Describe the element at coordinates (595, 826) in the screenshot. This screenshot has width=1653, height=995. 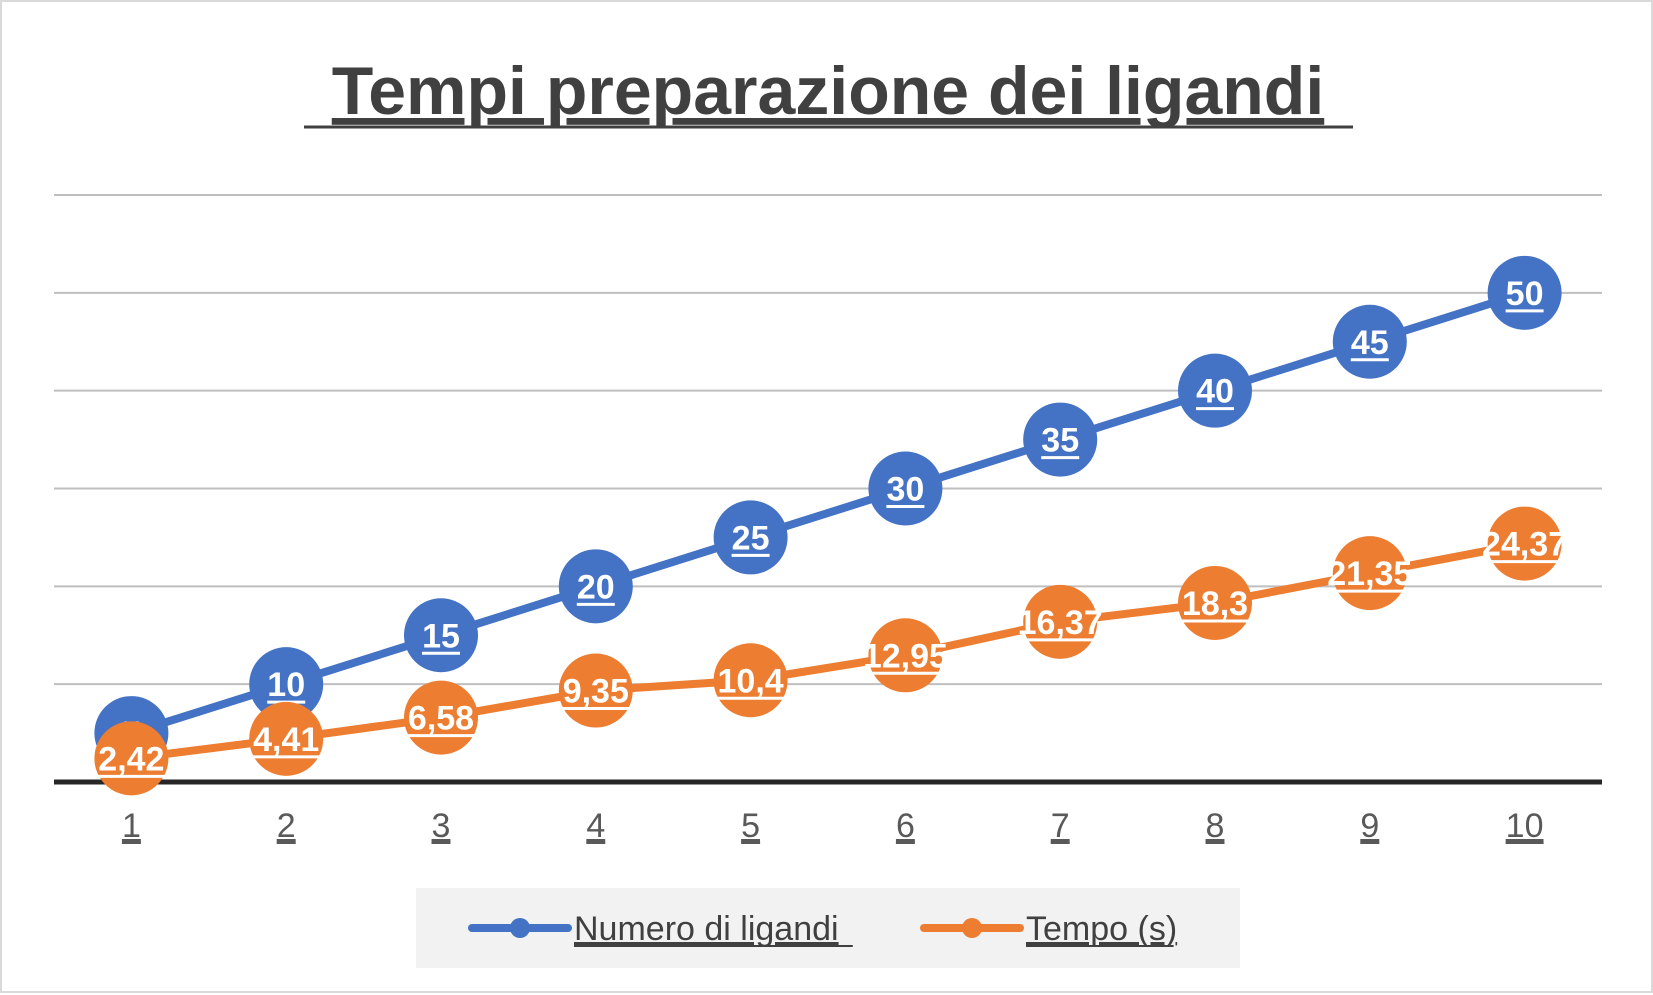
I see `x-tick-label: 4` at that location.